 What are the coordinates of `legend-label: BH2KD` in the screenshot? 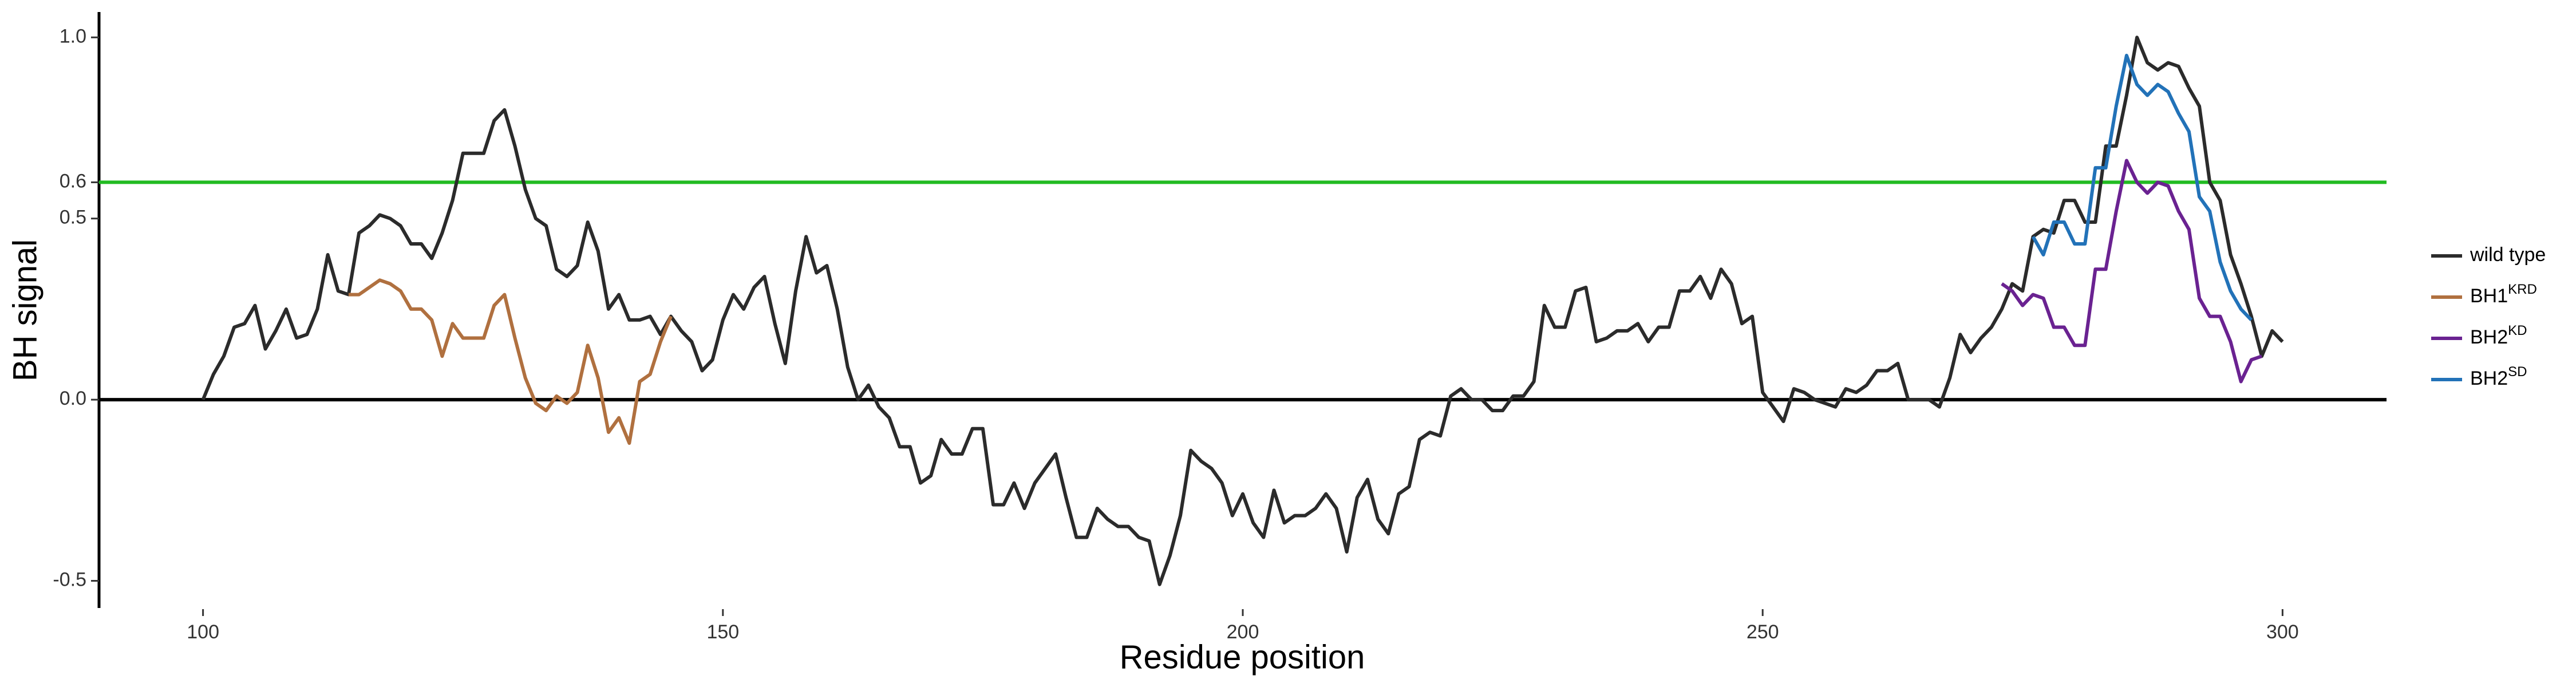 It's located at (2498, 335).